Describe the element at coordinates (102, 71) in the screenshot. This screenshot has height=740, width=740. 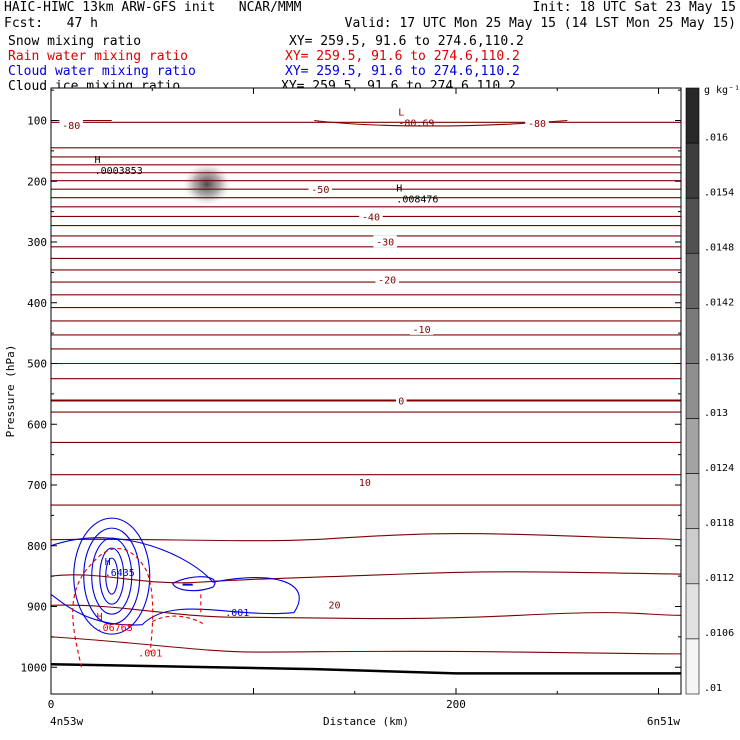
I see `field-name-cloud-water: Cloud water mixing ratio` at that location.